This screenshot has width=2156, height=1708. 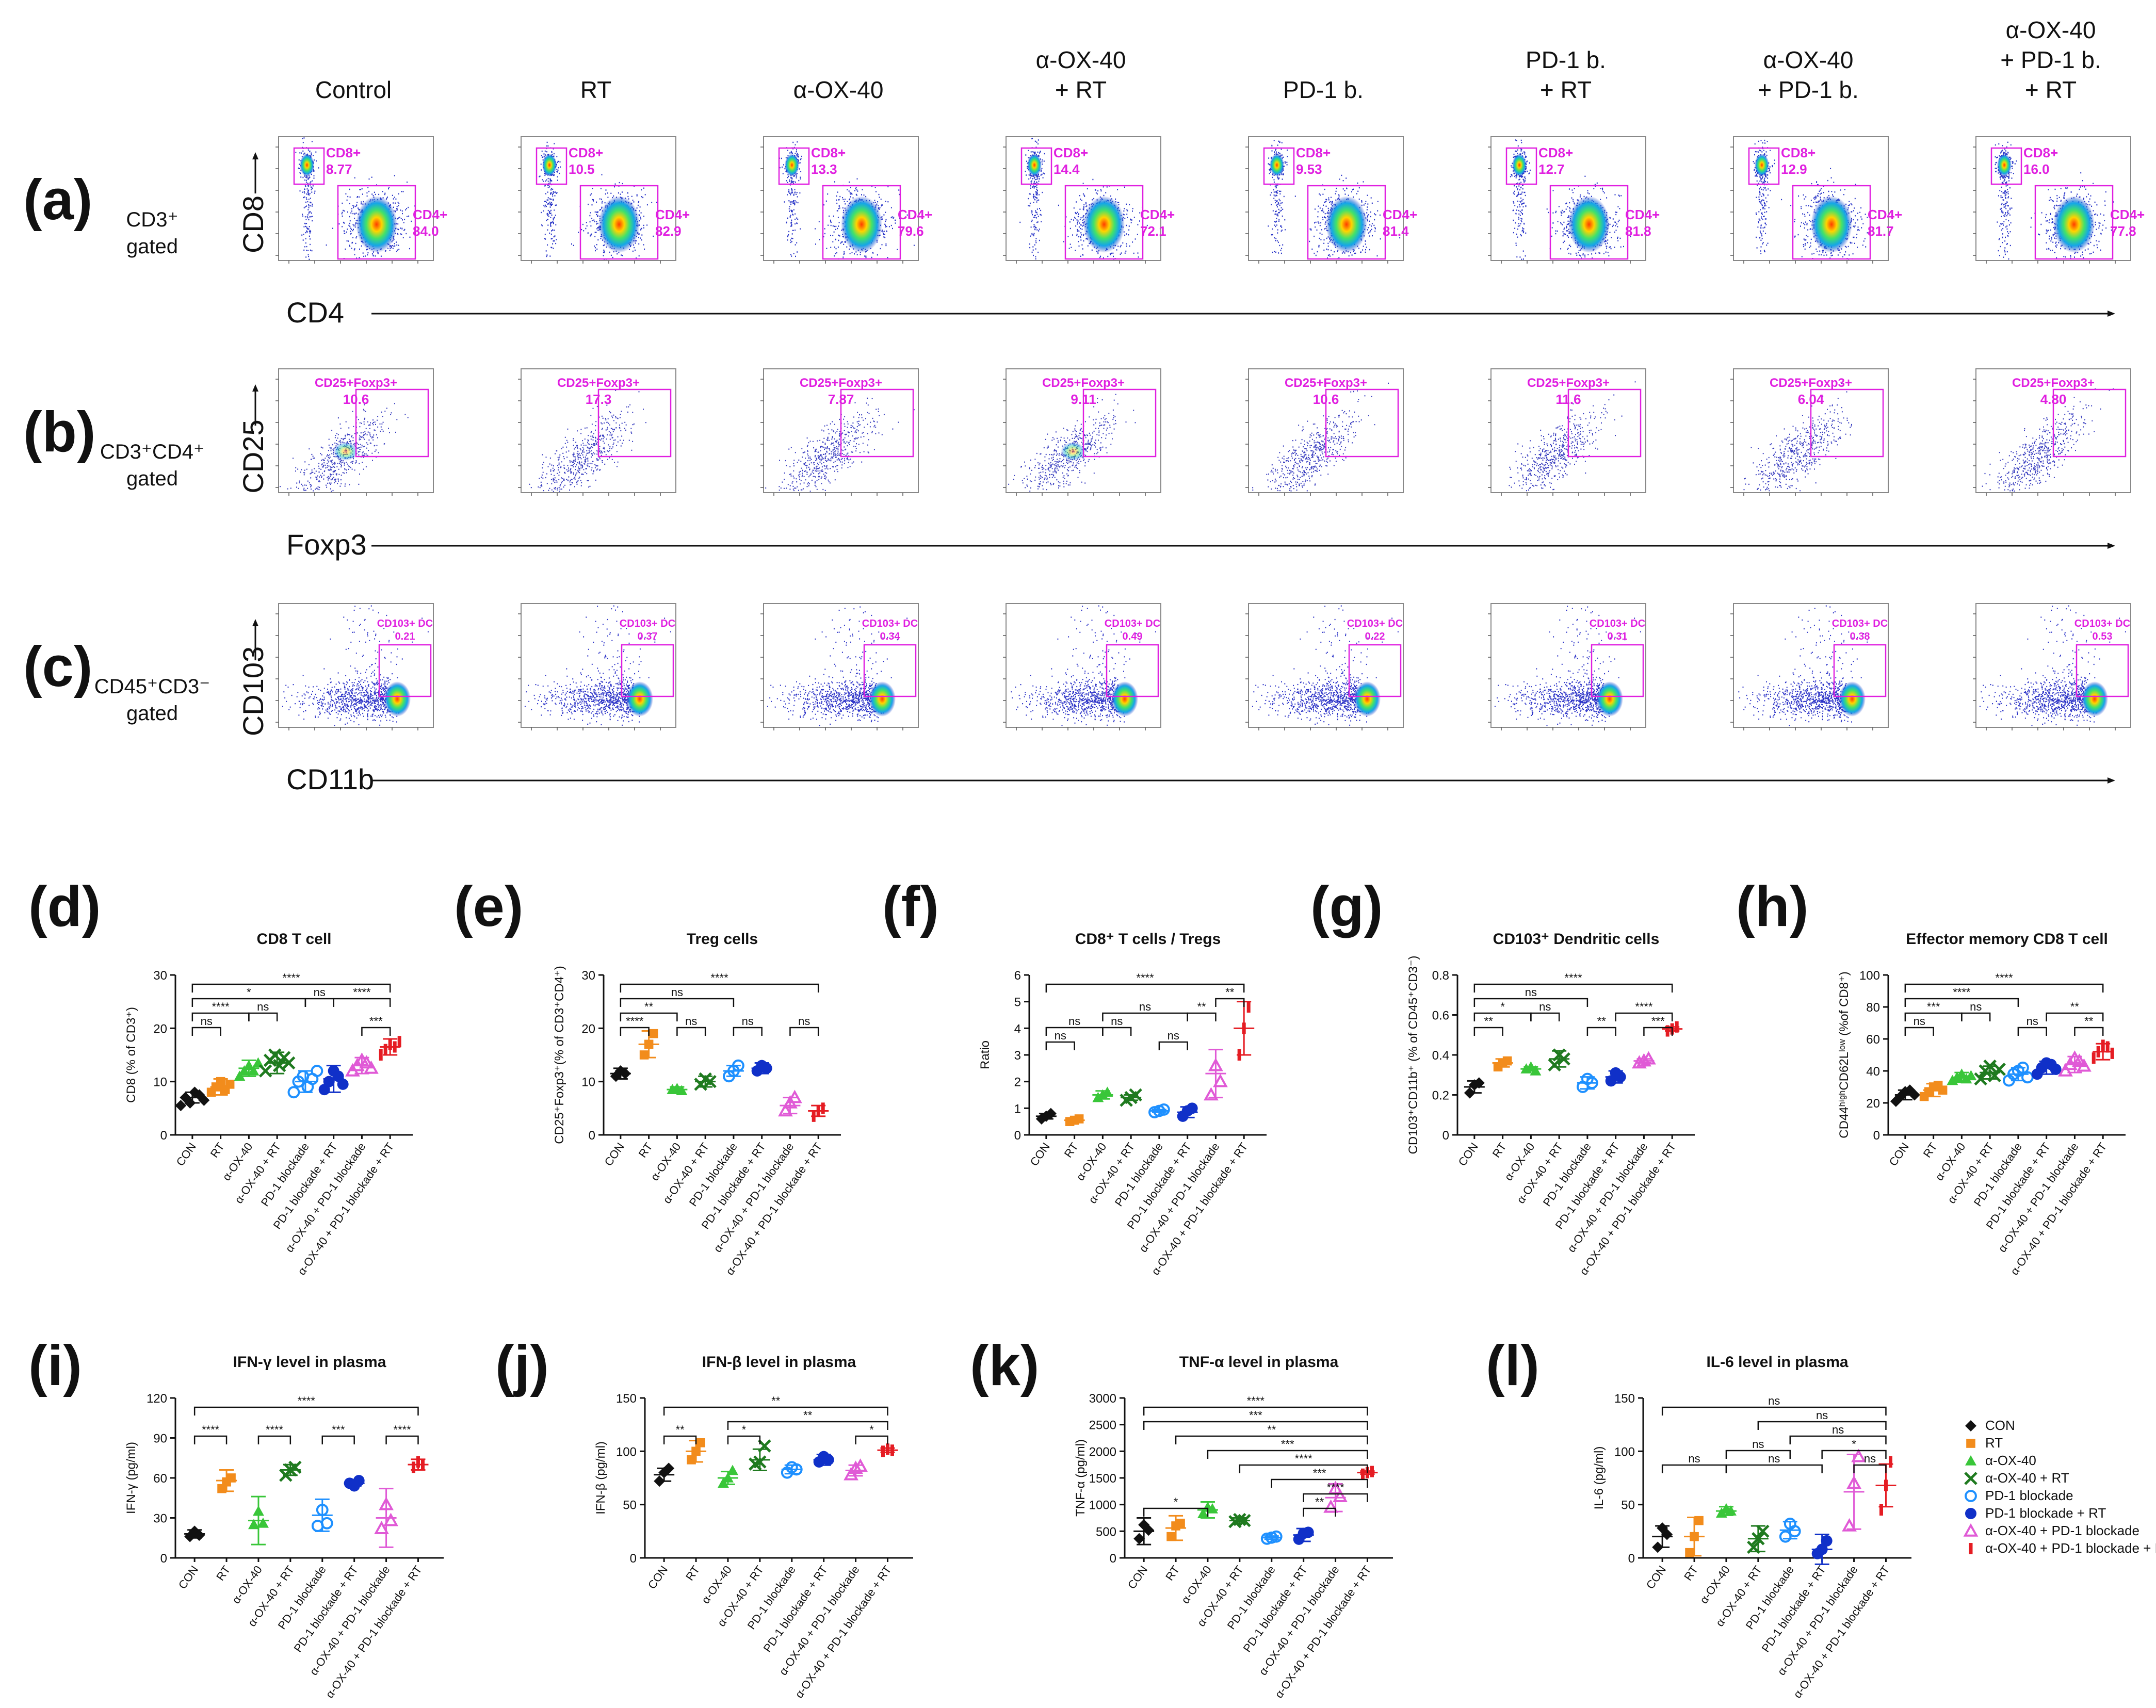 What do you see at coordinates (1777, 1362) in the screenshot?
I see `chart-title: IL-6 level in plasma` at bounding box center [1777, 1362].